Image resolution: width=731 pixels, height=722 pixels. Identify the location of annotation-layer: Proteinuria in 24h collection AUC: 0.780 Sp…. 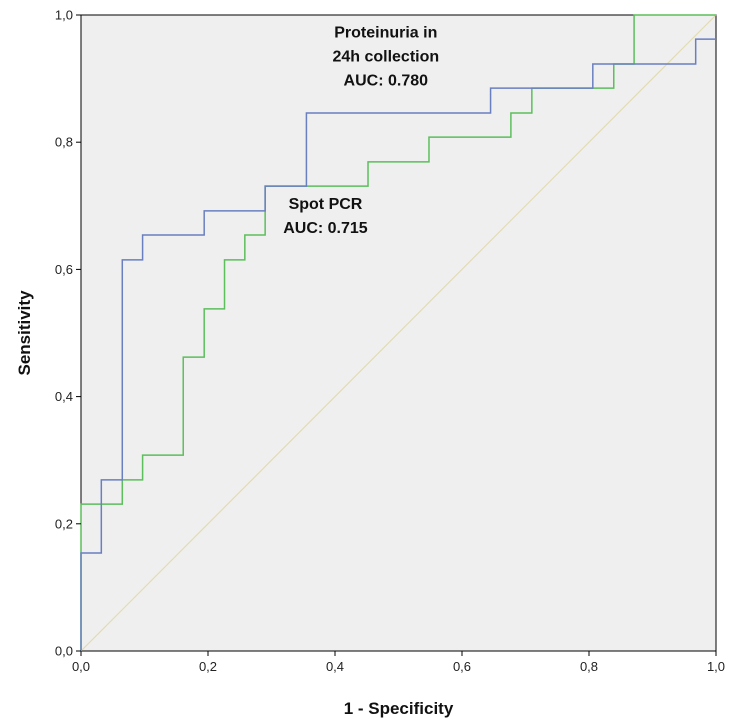
(361, 130).